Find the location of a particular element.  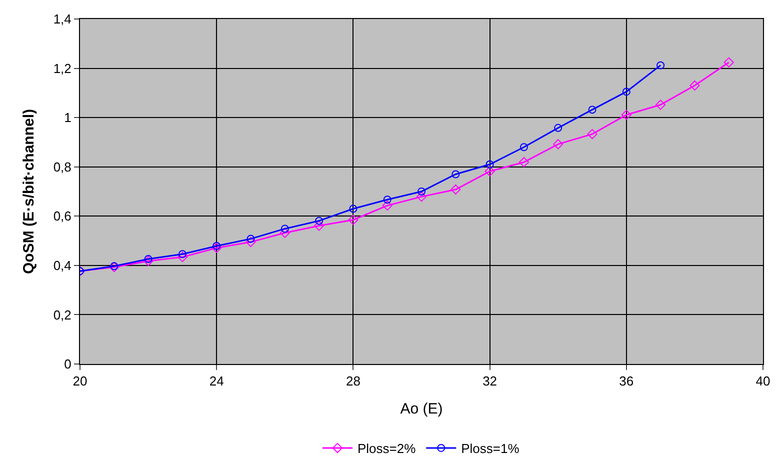

x-tick-label: 20 is located at coordinates (80, 381).